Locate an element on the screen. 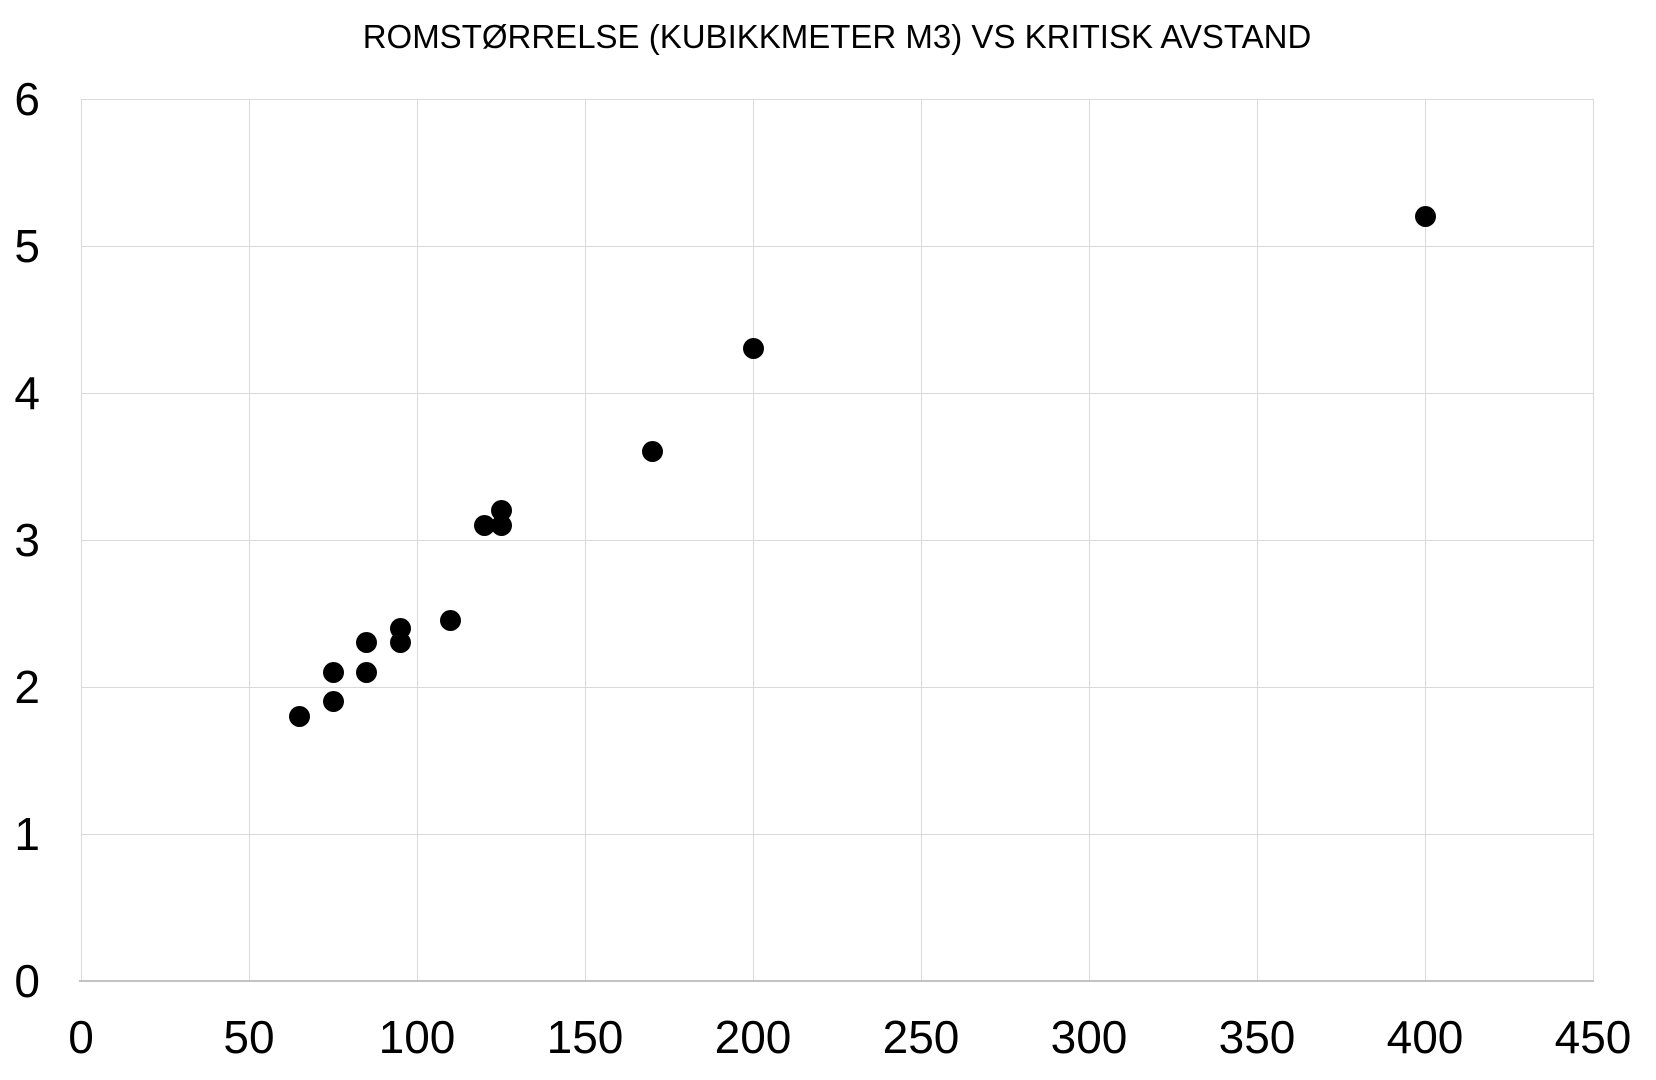  x-axis-tick-label: 250 is located at coordinates (921, 1037).